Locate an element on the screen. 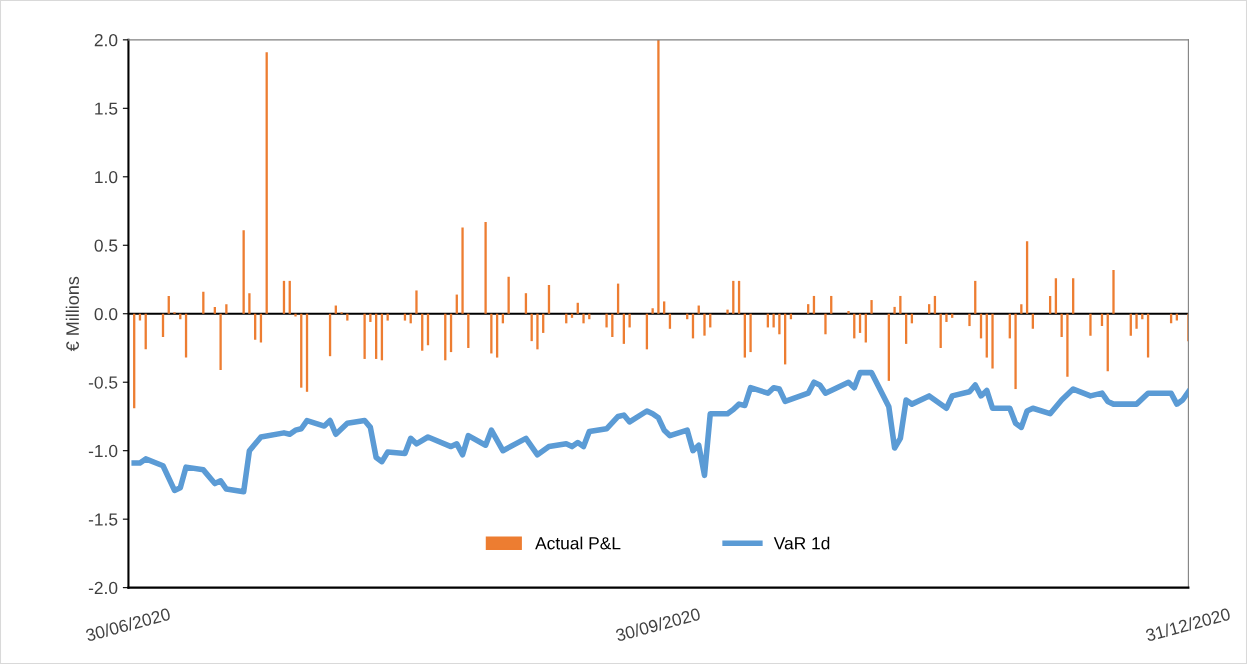 The width and height of the screenshot is (1247, 664). legend-label: VaR 1d is located at coordinates (801, 543).